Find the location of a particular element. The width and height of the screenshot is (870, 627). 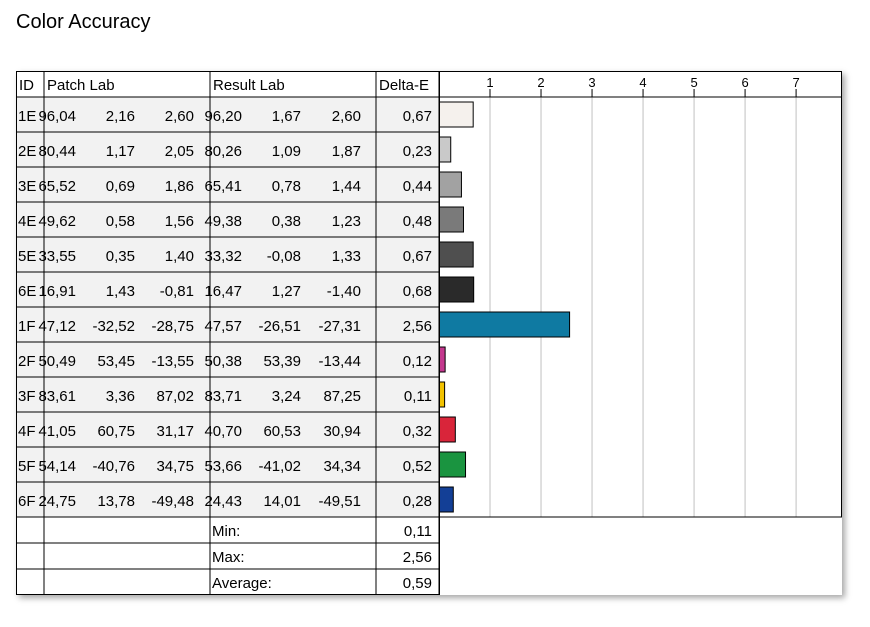

patch-lab-value: 2,05 is located at coordinates (179, 151).